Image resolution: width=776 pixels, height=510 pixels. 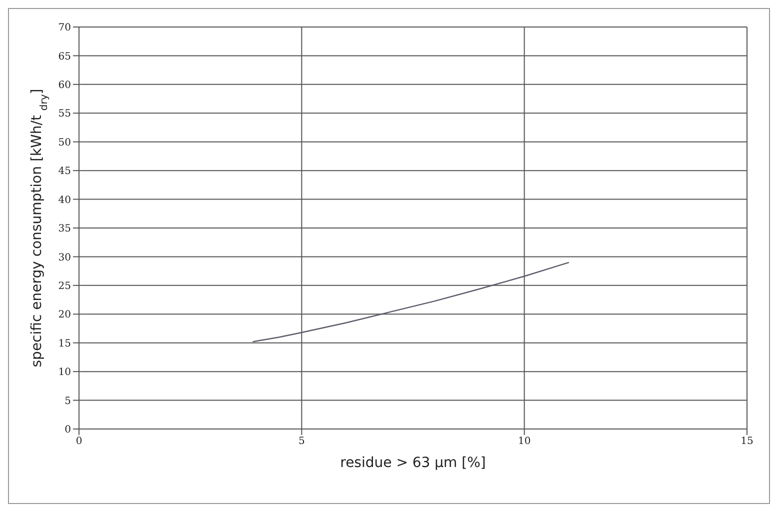 I want to click on y-tick-label: 45, so click(x=64, y=172).